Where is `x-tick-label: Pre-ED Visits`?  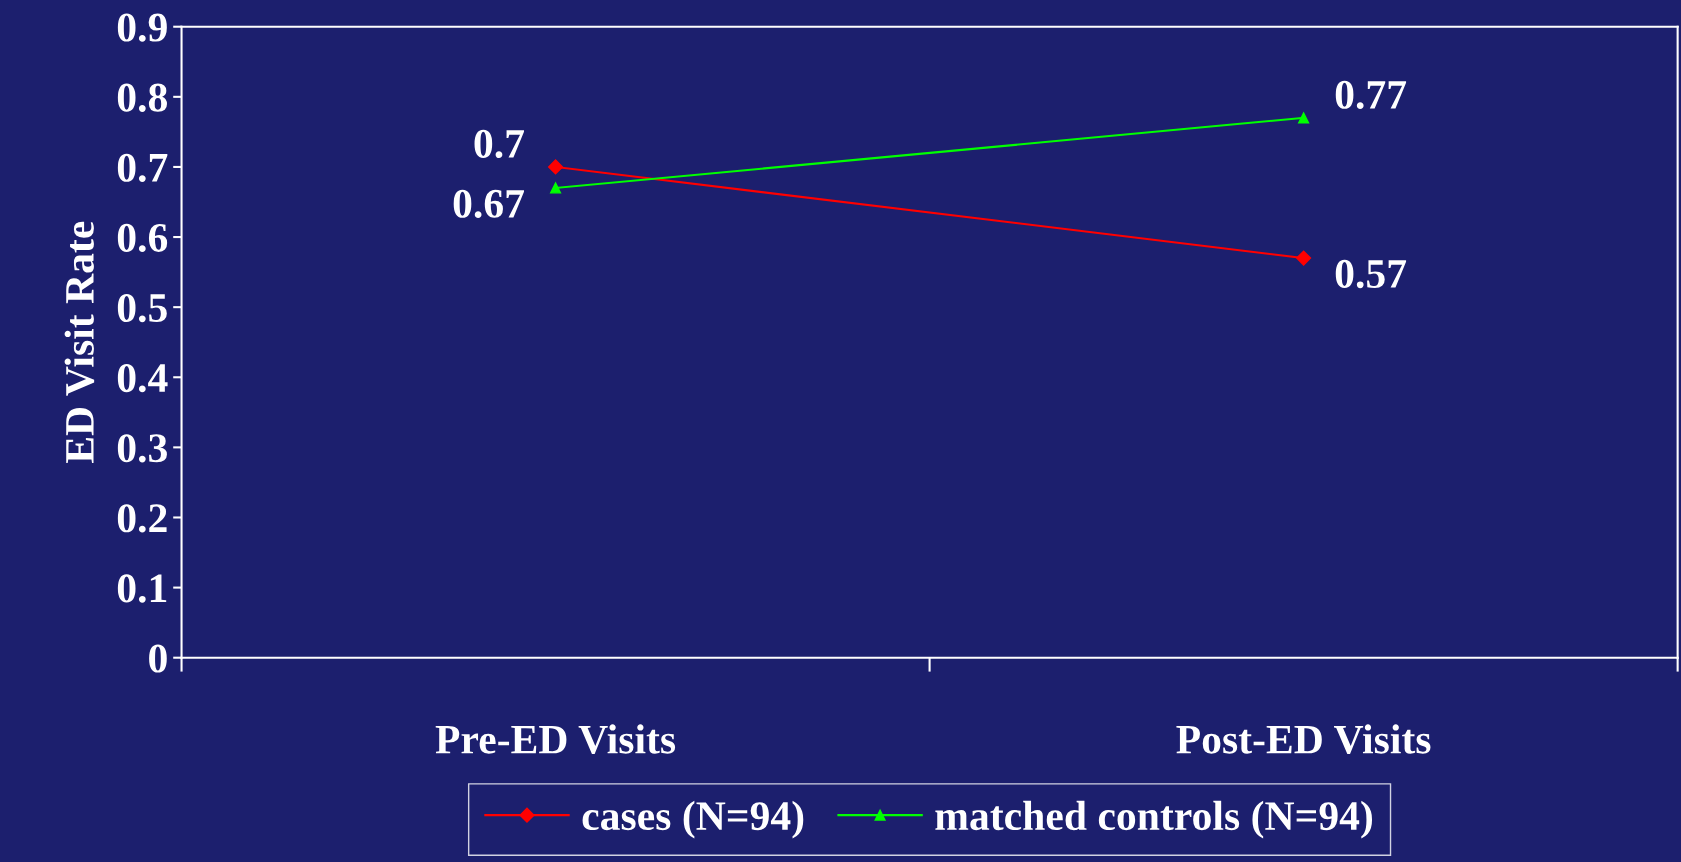
x-tick-label: Pre-ED Visits is located at coordinates (555, 739).